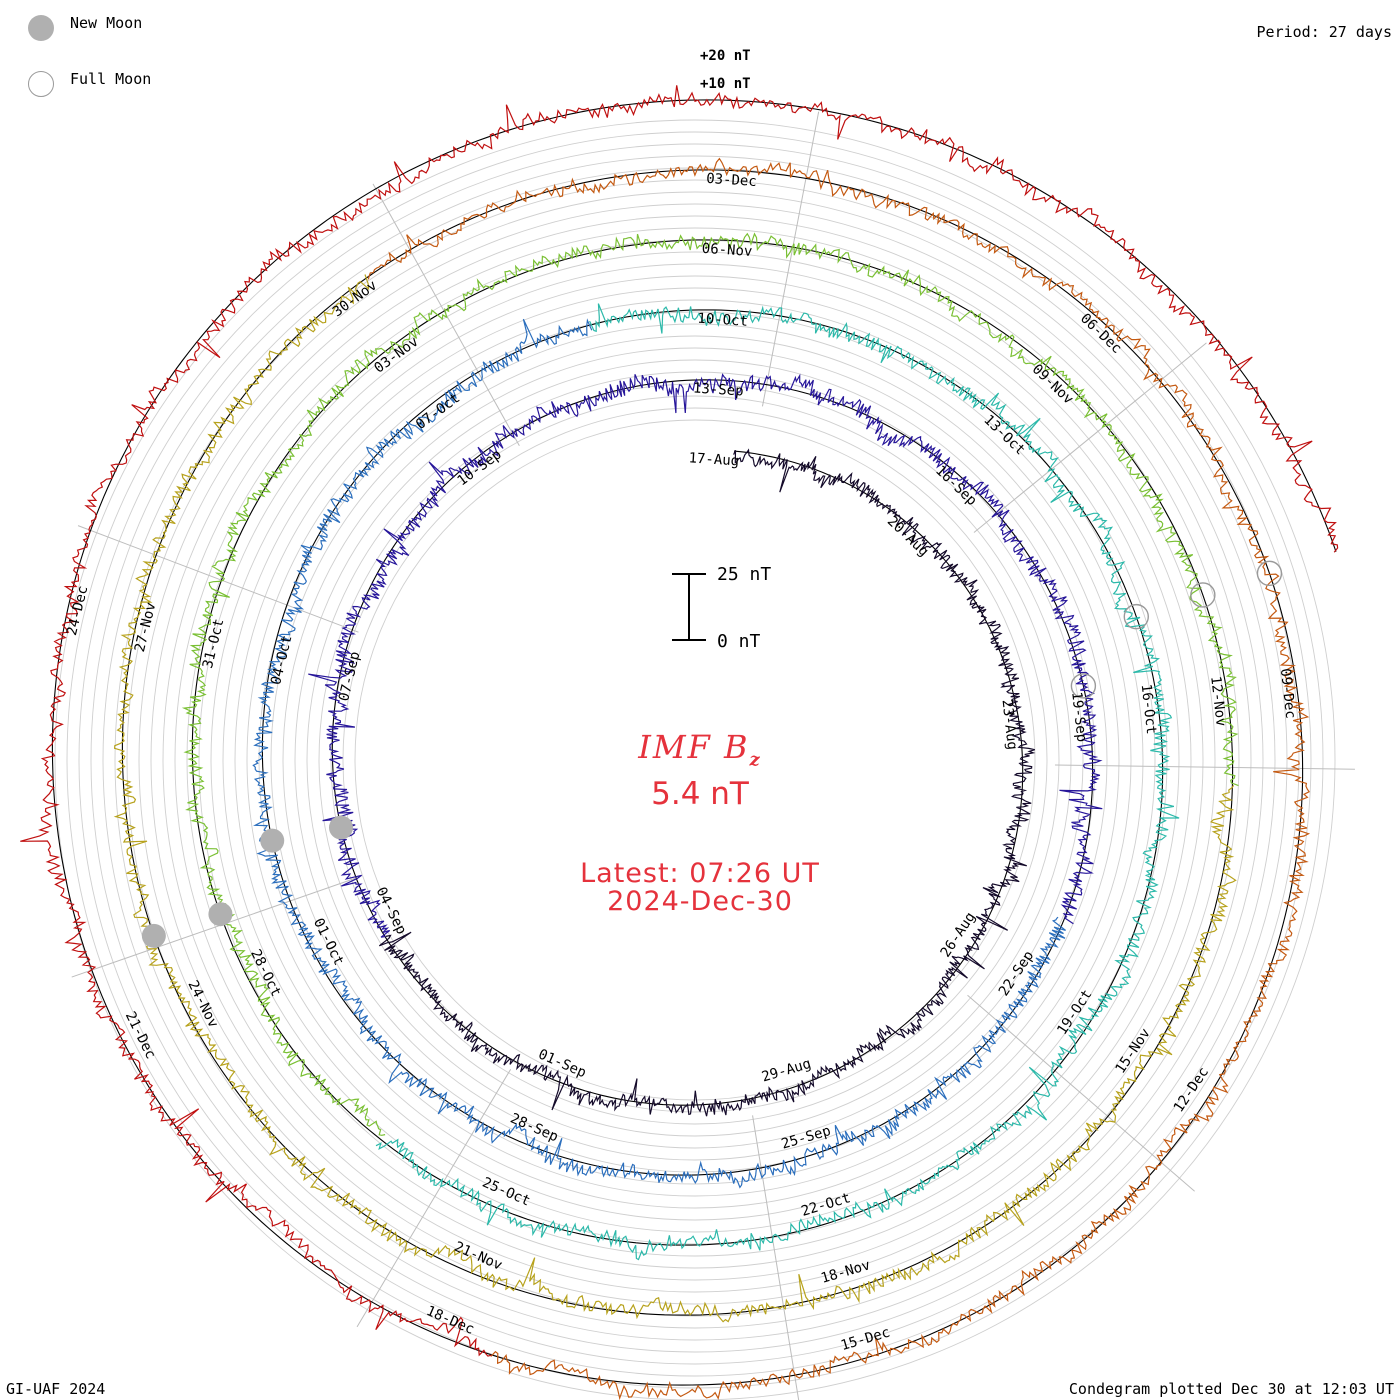  Describe the element at coordinates (41, 28) in the screenshot. I see `new-moon-icon` at that location.